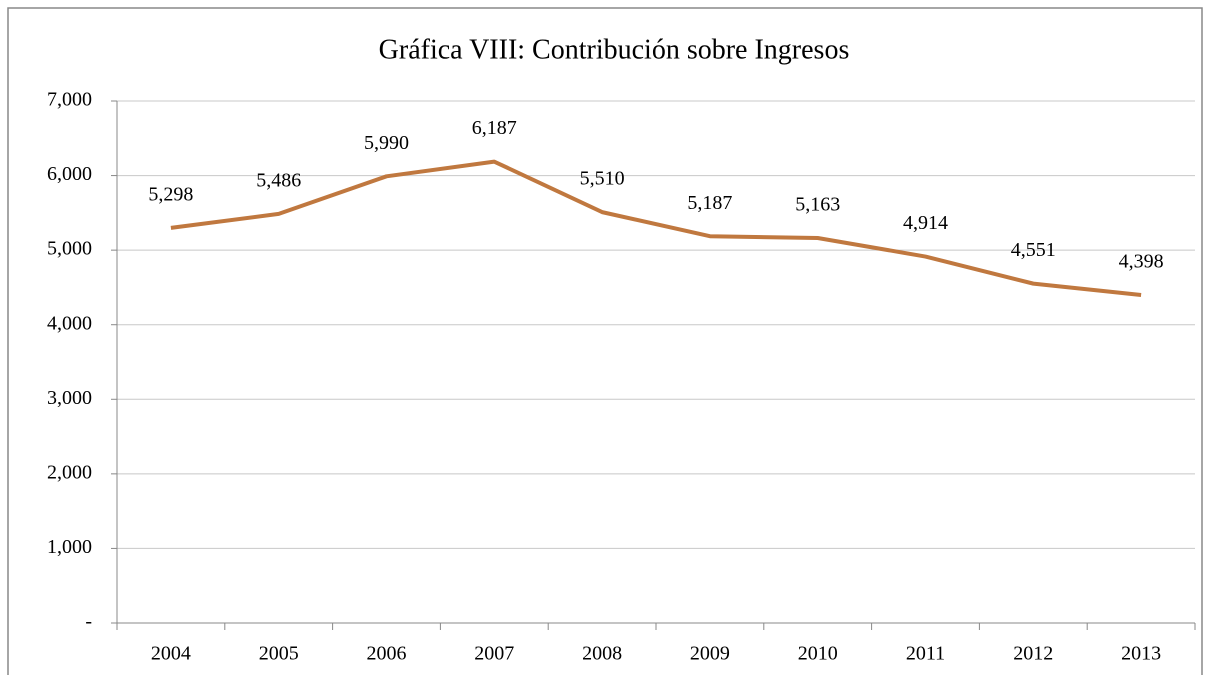  I want to click on y-tick-label: 3,000, so click(69, 398).